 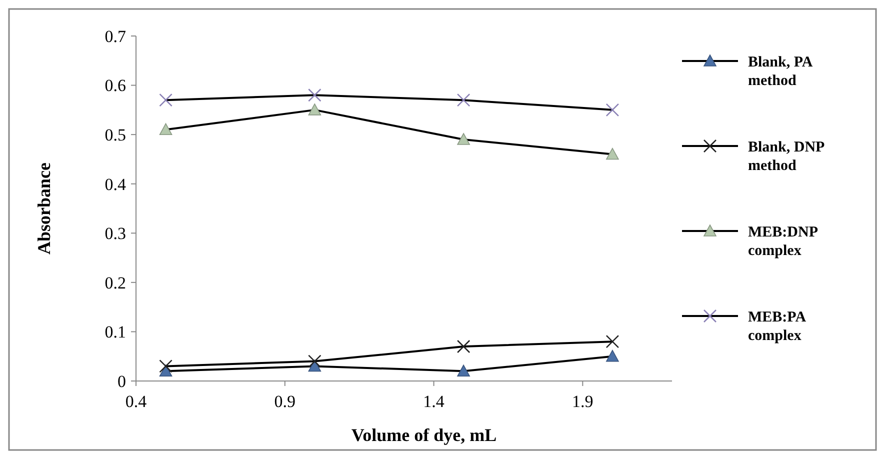 I want to click on y-tick-label: 0.4, so click(x=115, y=184).